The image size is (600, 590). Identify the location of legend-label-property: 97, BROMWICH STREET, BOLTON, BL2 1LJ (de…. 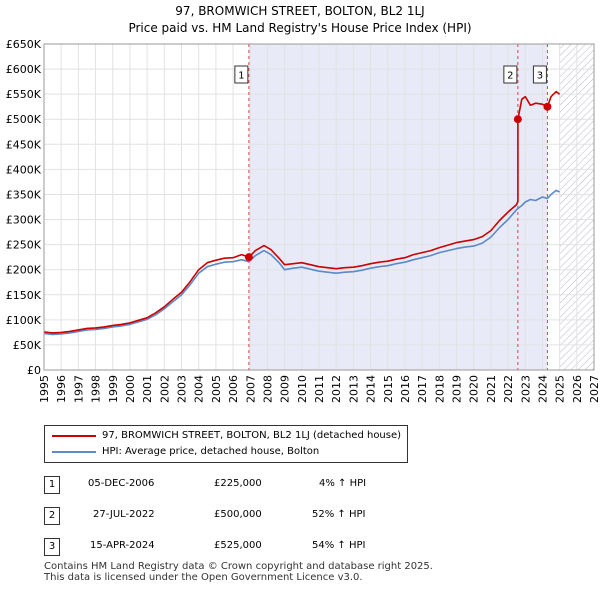
(252, 435).